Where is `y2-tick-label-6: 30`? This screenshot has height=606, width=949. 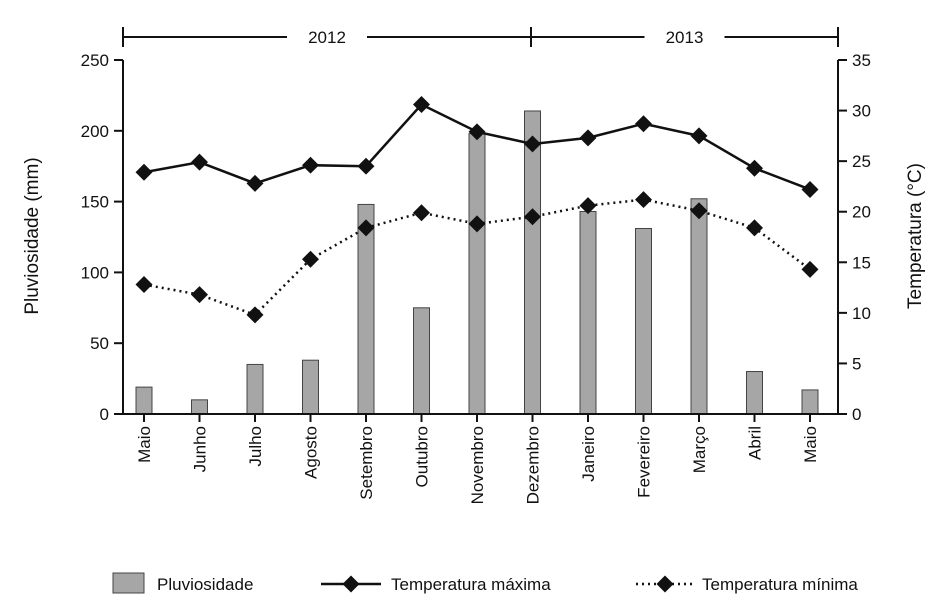
y2-tick-label-6: 30 is located at coordinates (861, 111).